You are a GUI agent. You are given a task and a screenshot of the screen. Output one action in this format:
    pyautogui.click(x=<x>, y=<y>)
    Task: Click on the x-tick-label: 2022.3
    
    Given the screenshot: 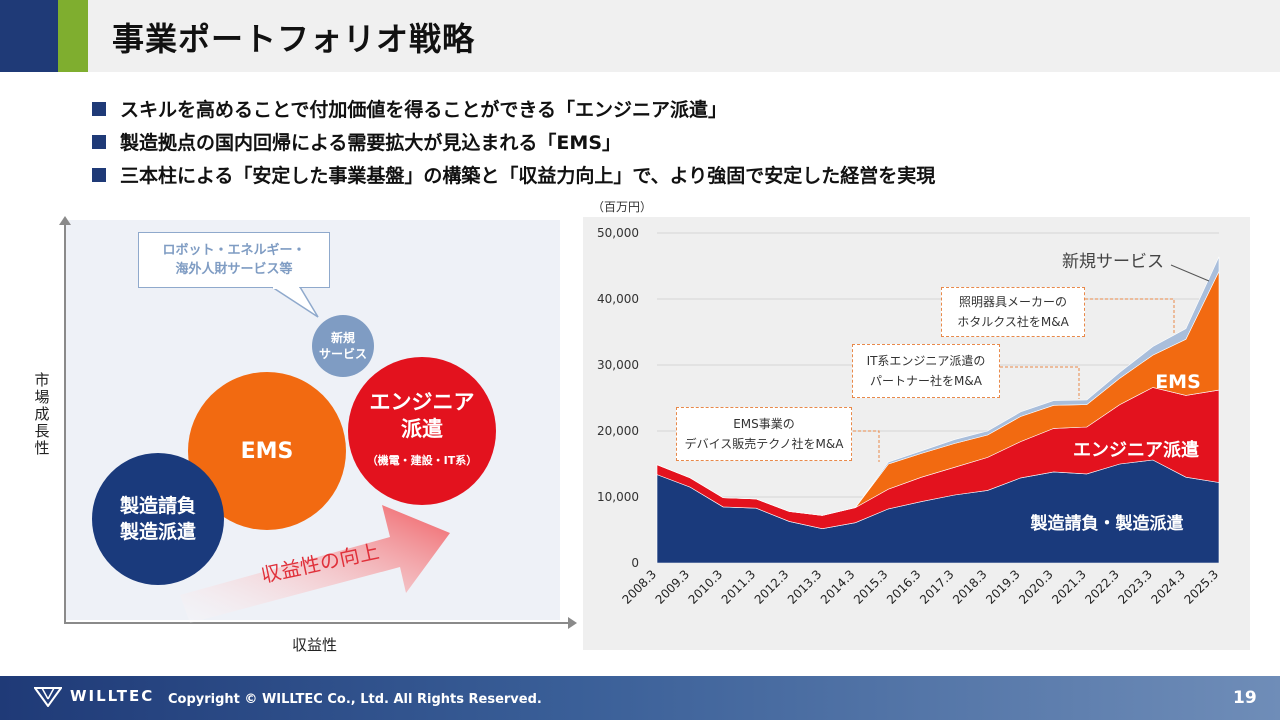 What is the action you would take?
    pyautogui.click(x=1102, y=587)
    